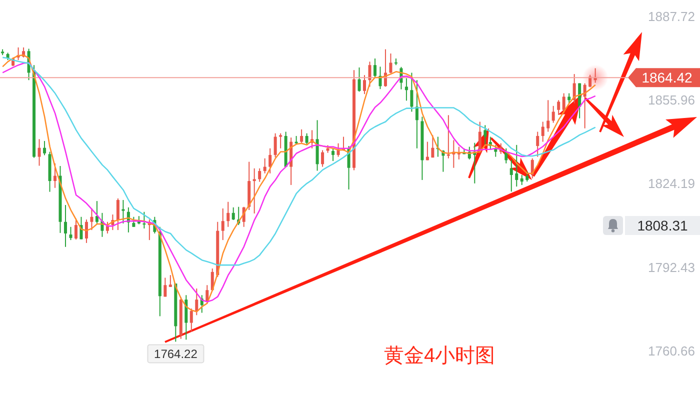 Image resolution: width=700 pixels, height=400 pixels. I want to click on ref-line-label: 1864.42, so click(667, 78).